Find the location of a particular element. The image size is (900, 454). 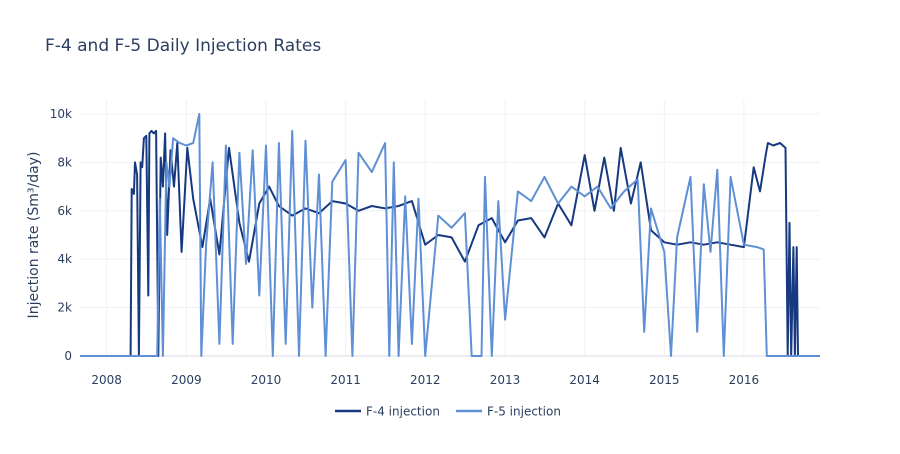

y-axis-title: Injection rate (Sm³/day) is located at coordinates (34, 235).